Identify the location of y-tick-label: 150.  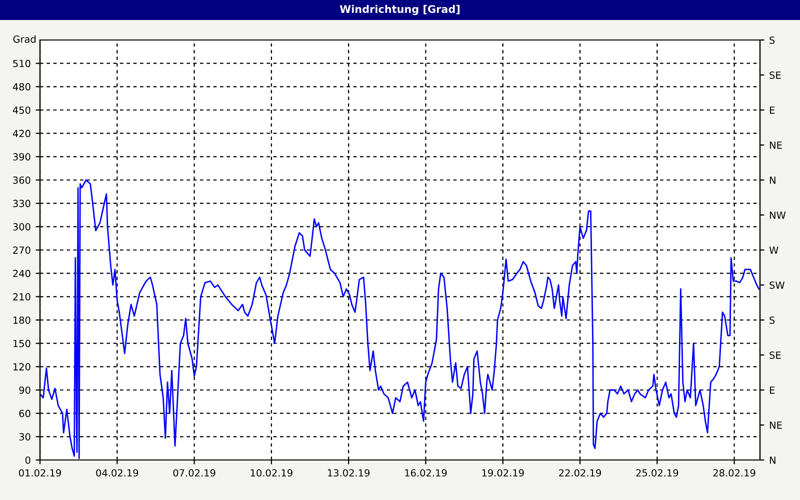
(21, 344).